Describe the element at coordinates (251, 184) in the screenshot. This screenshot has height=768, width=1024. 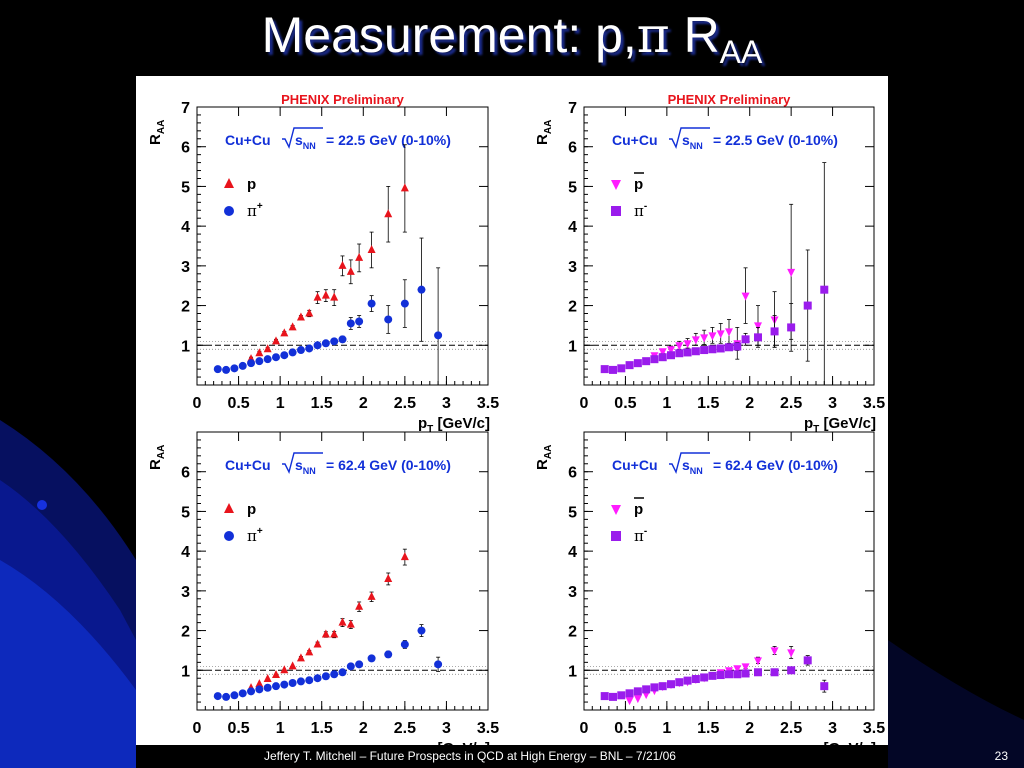
I see `legend-label: p` at that location.